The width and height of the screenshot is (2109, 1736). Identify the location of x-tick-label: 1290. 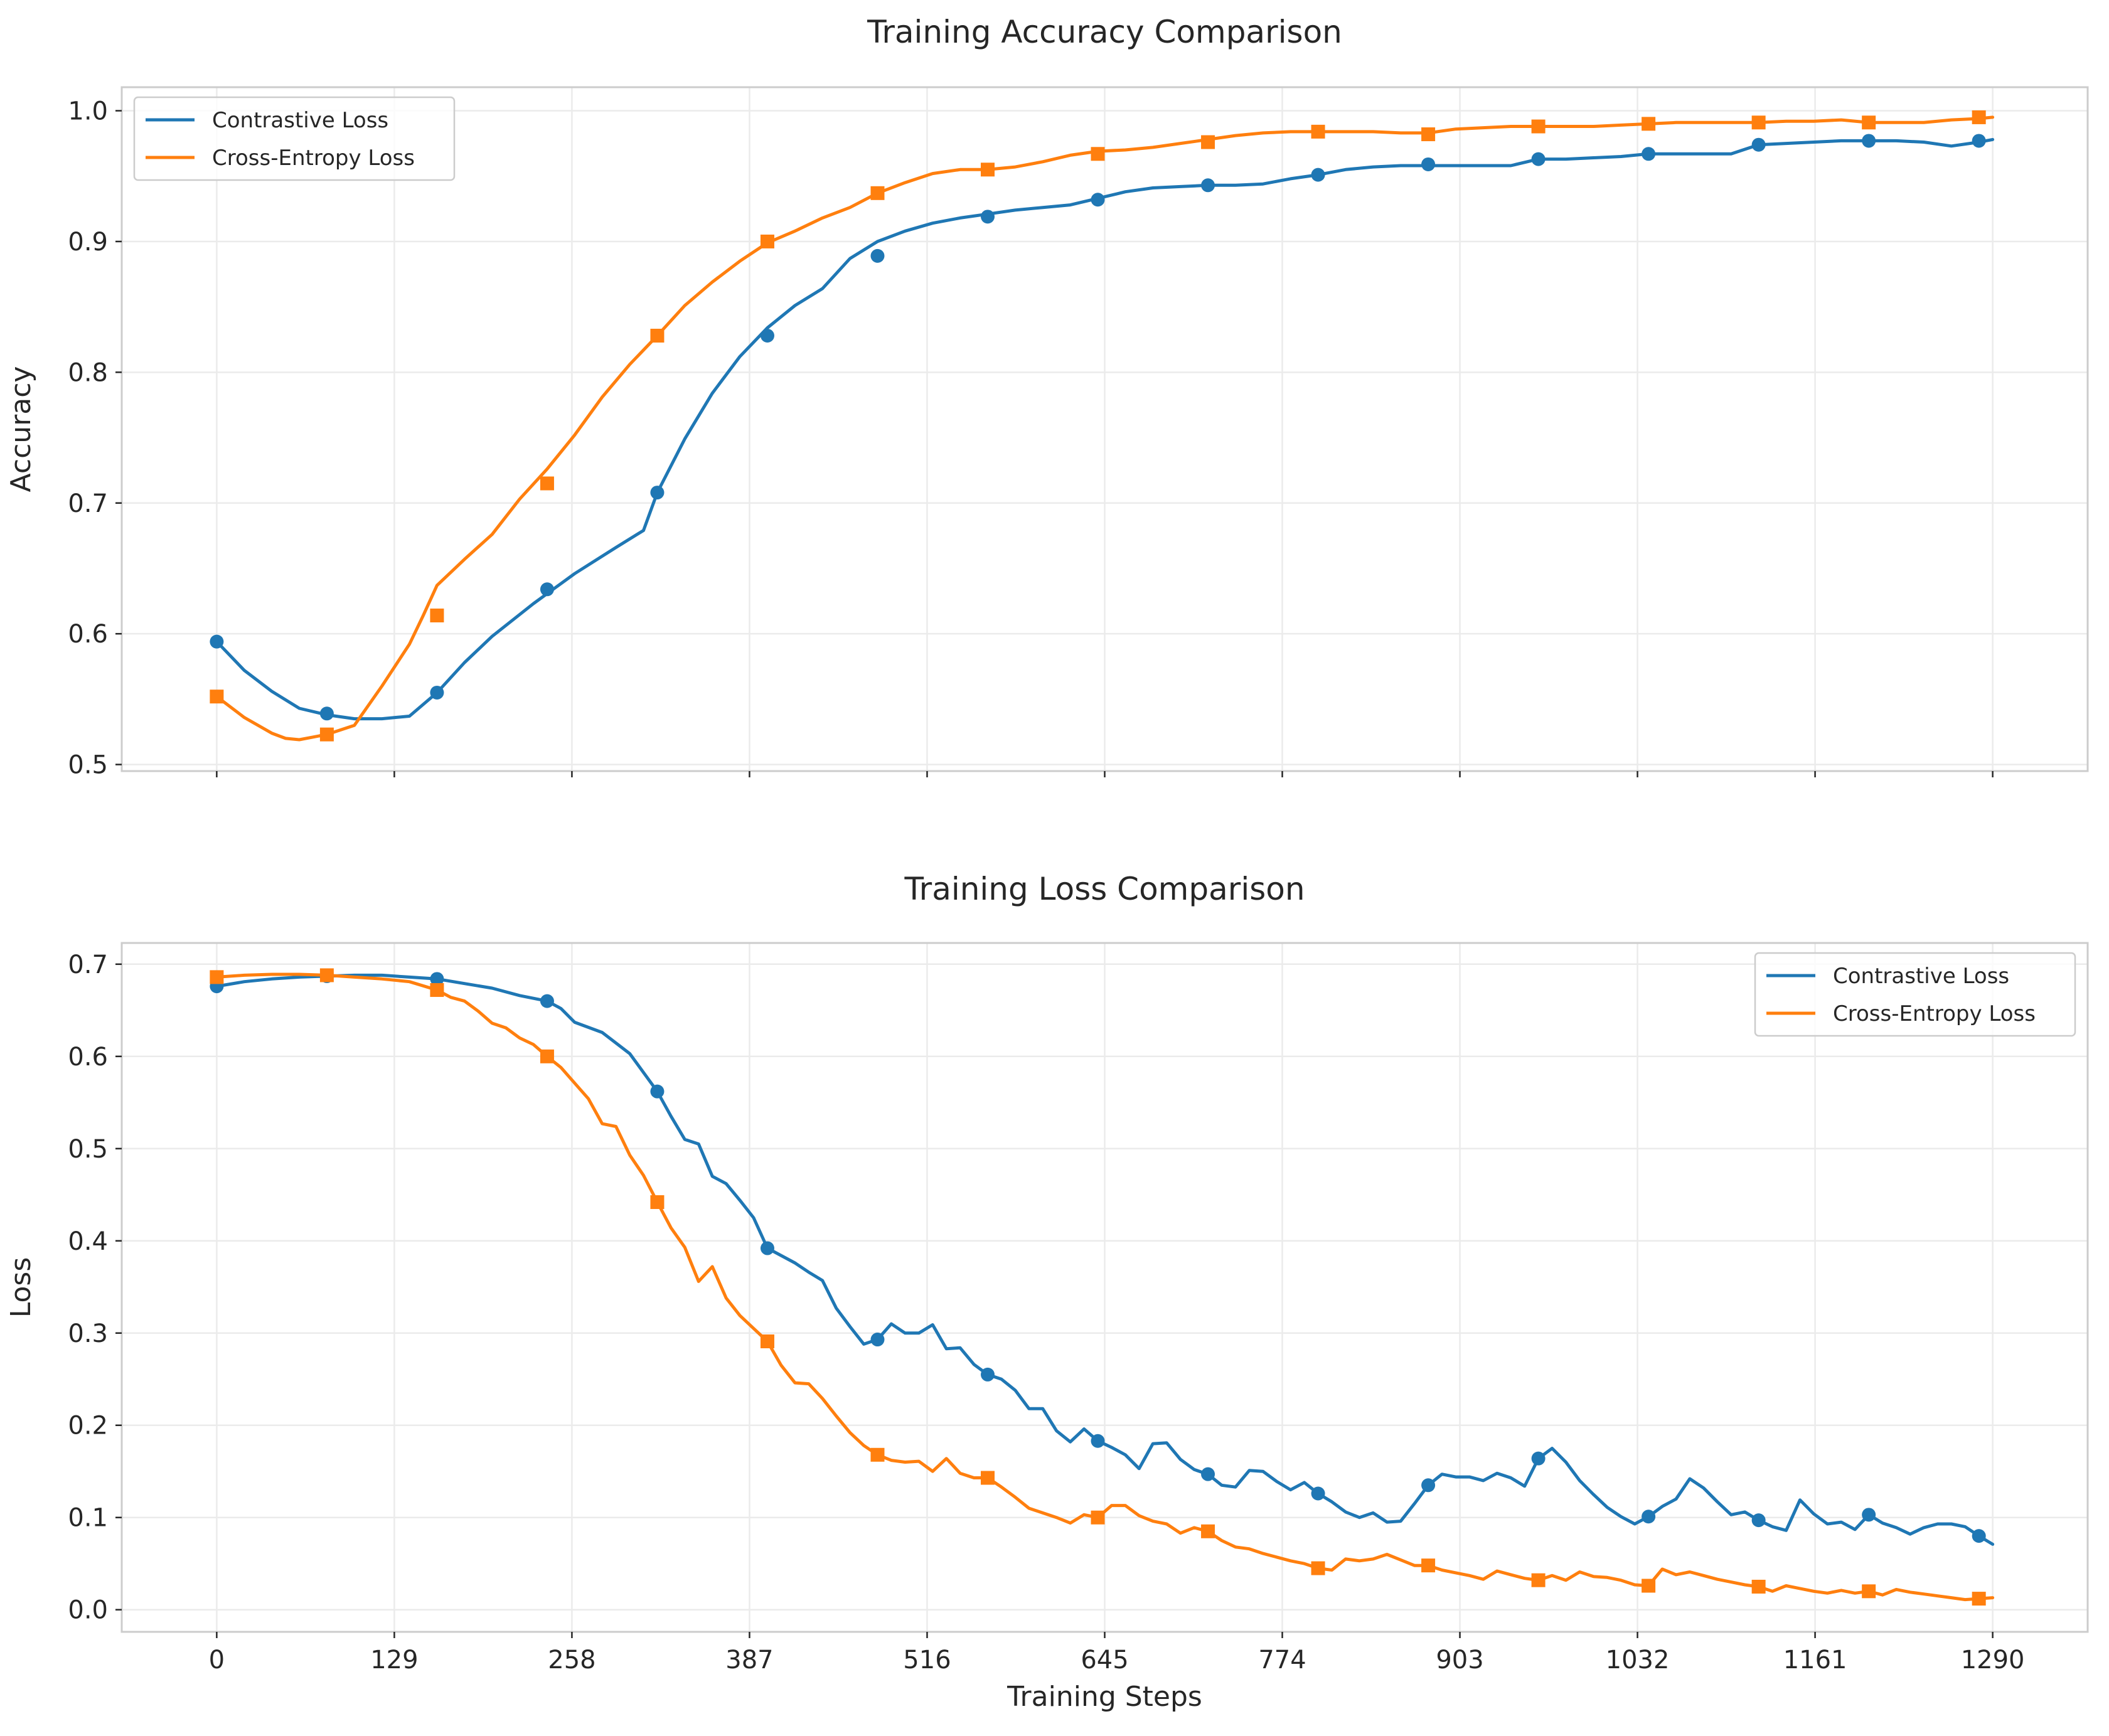
(1993, 1660).